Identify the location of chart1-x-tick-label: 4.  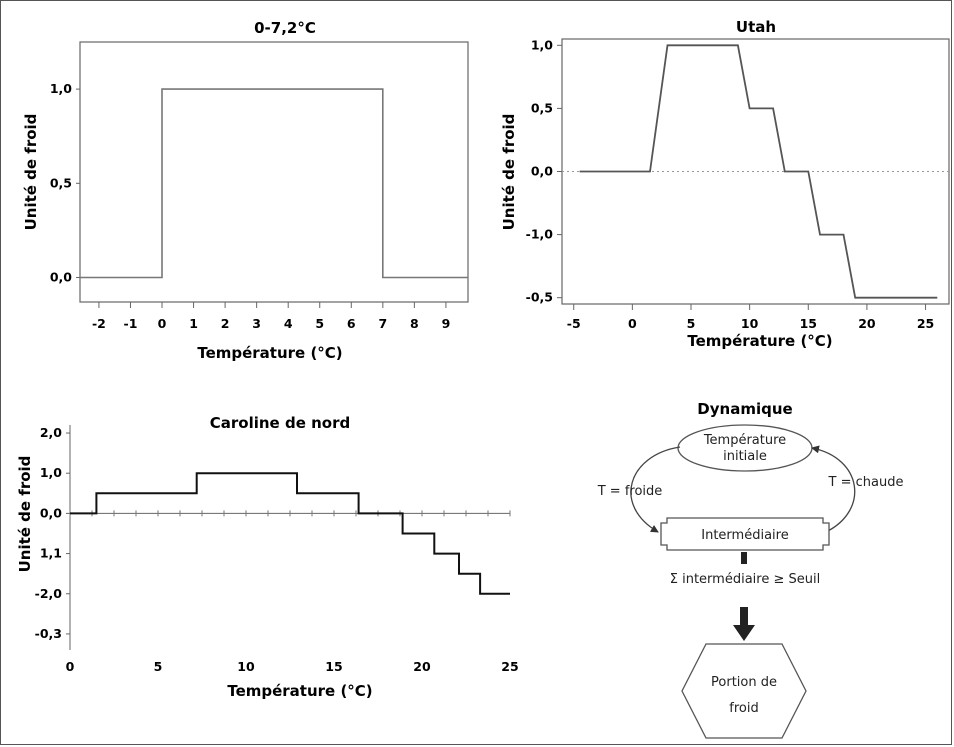
(288, 323).